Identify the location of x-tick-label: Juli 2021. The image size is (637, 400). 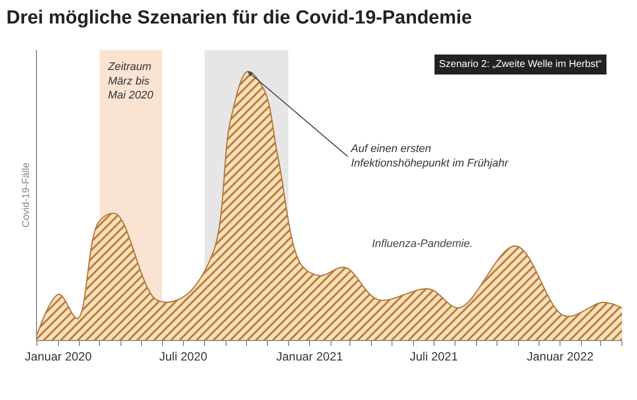
(434, 356).